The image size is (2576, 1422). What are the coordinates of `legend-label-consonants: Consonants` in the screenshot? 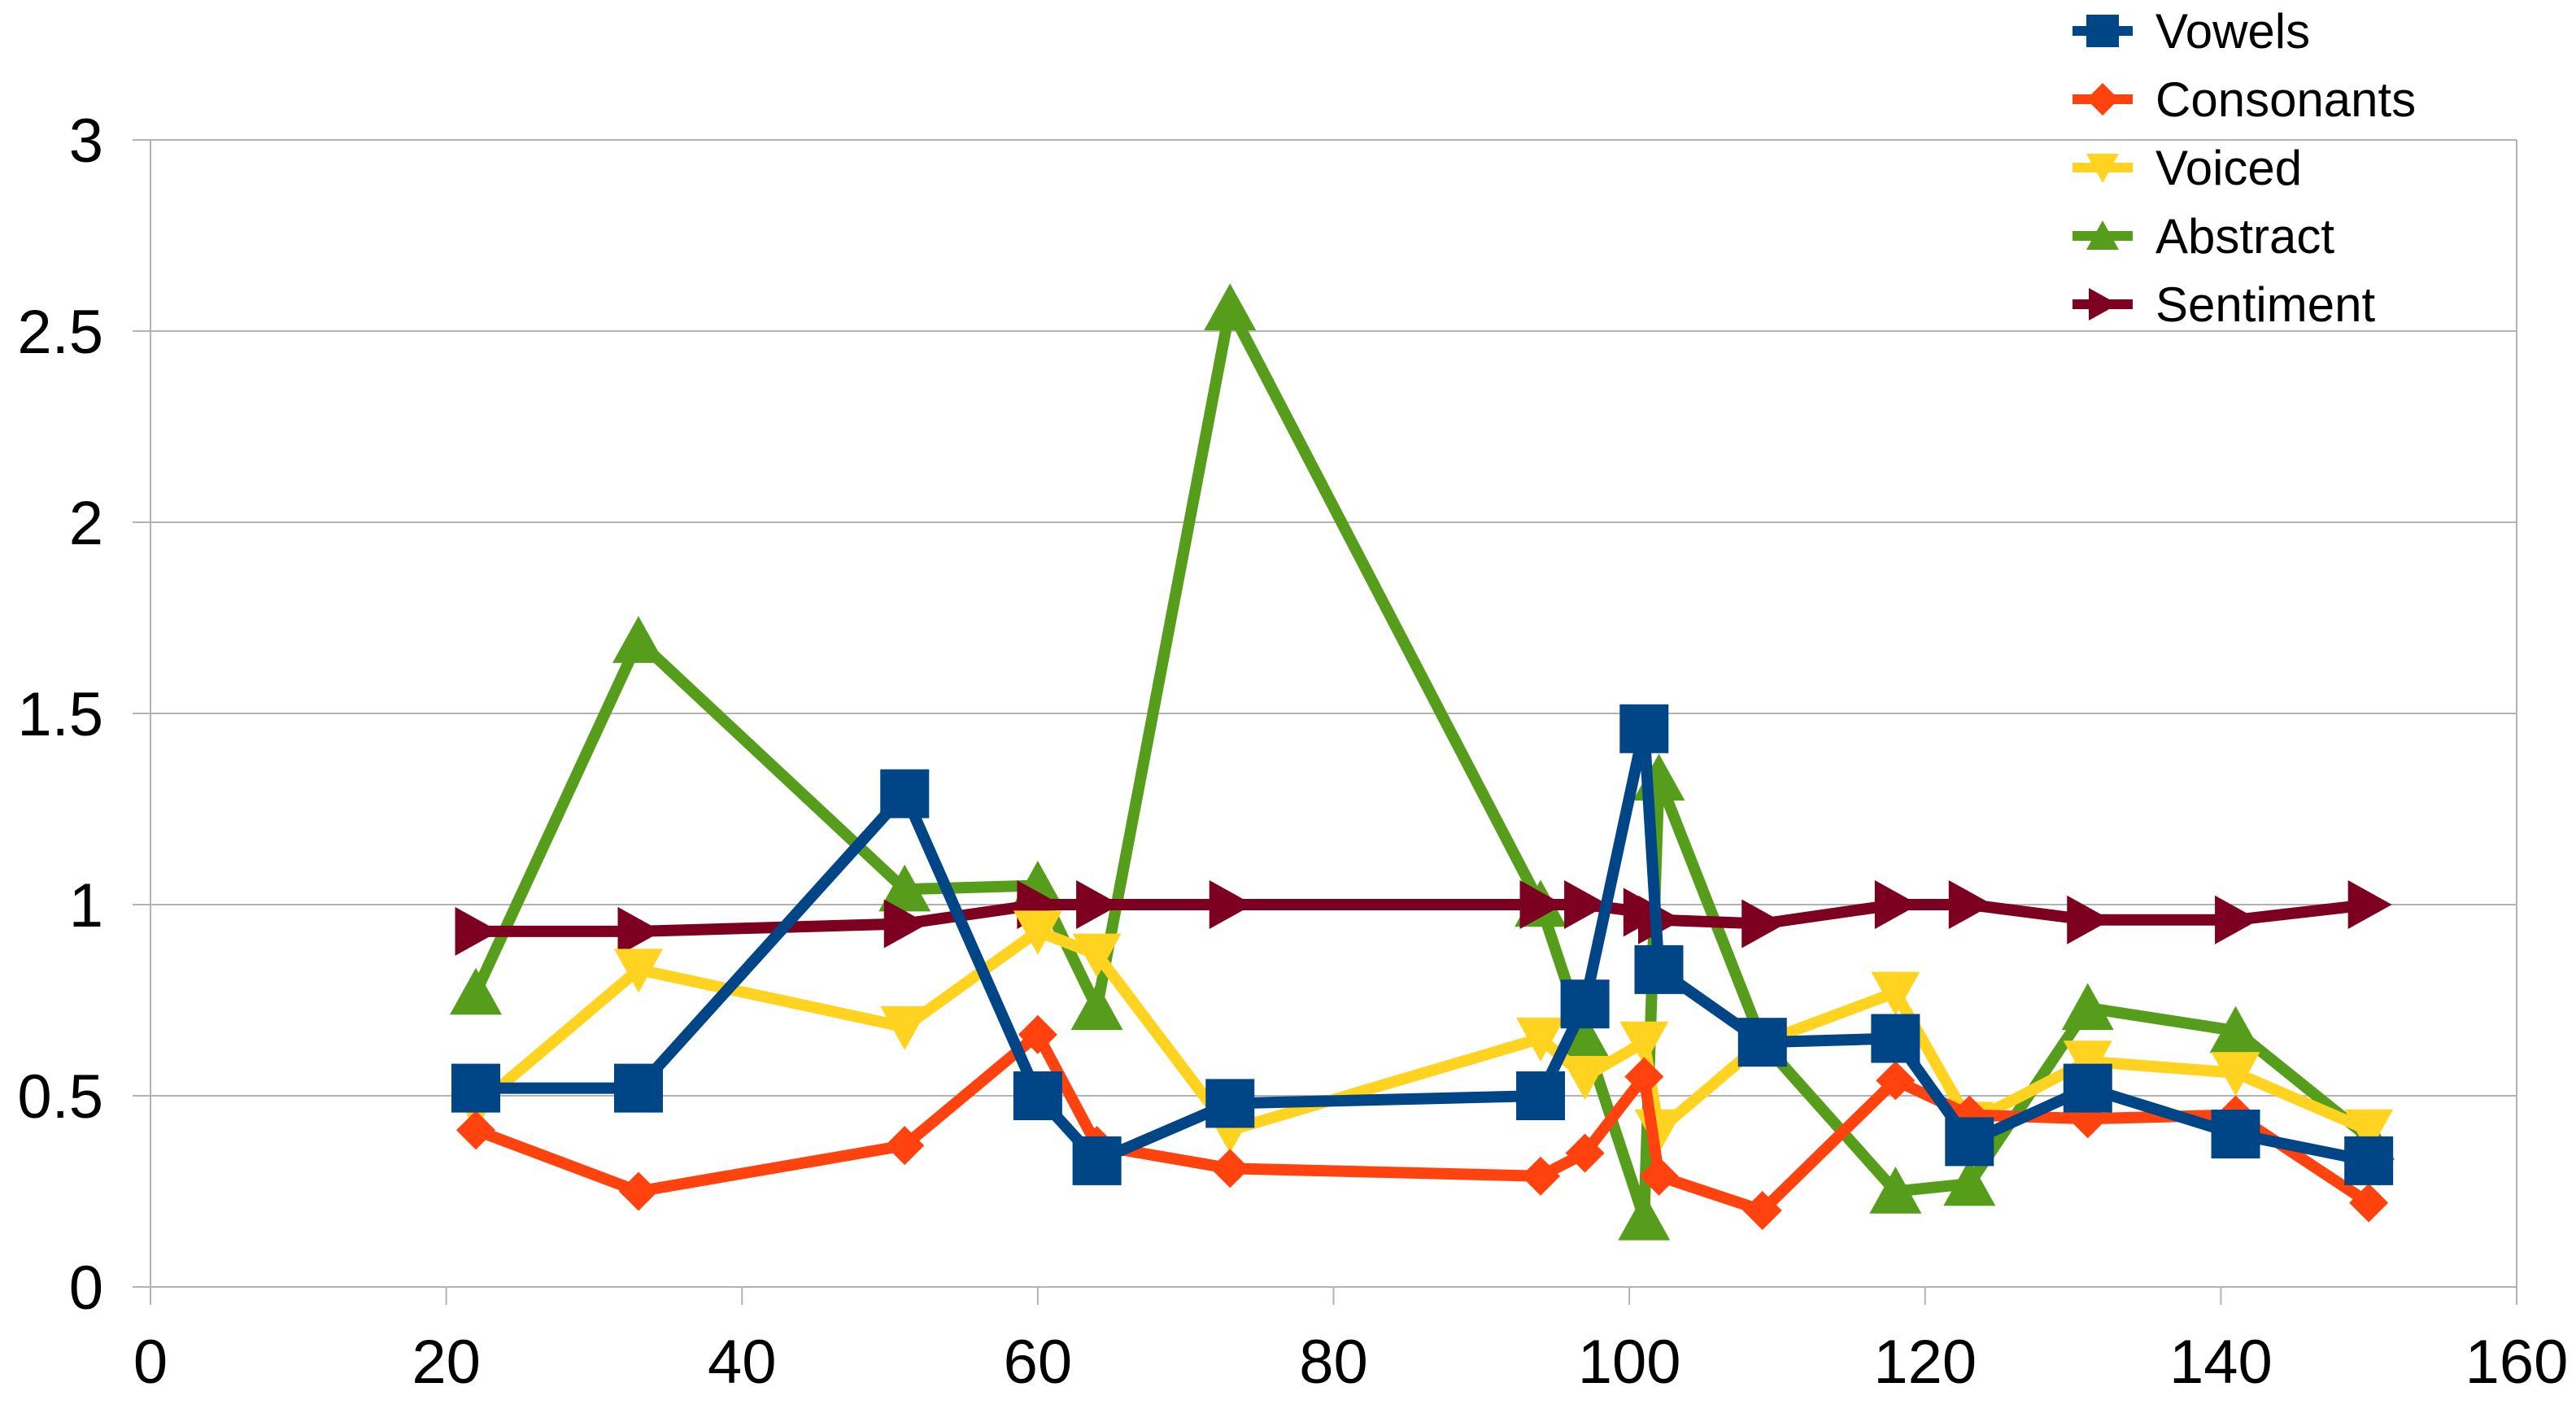 It's located at (2285, 99).